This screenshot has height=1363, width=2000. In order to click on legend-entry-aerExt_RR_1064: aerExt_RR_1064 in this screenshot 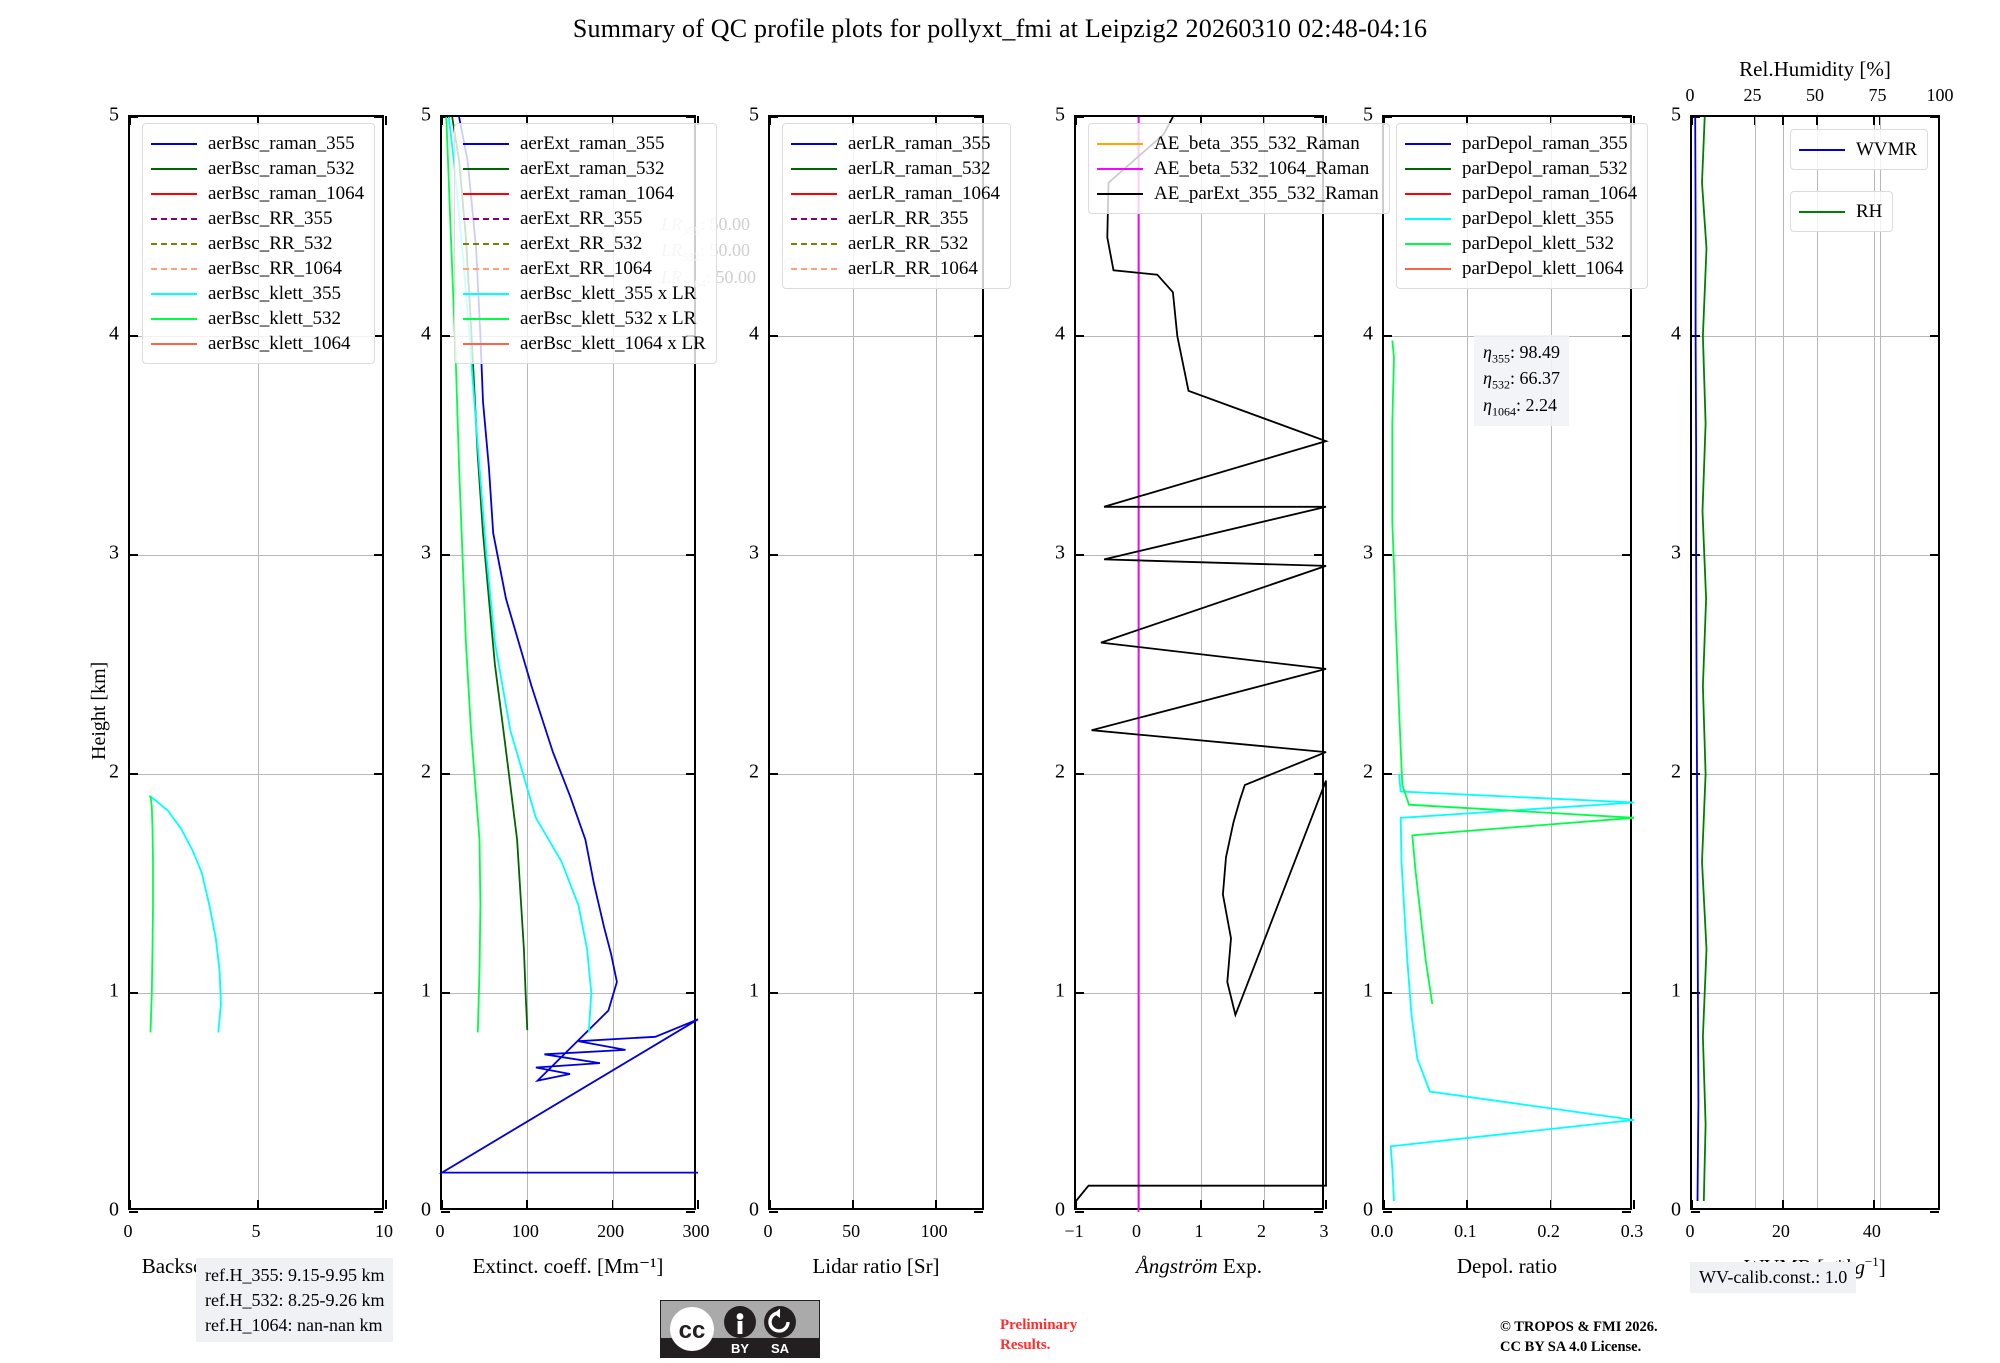, I will do `click(584, 268)`.